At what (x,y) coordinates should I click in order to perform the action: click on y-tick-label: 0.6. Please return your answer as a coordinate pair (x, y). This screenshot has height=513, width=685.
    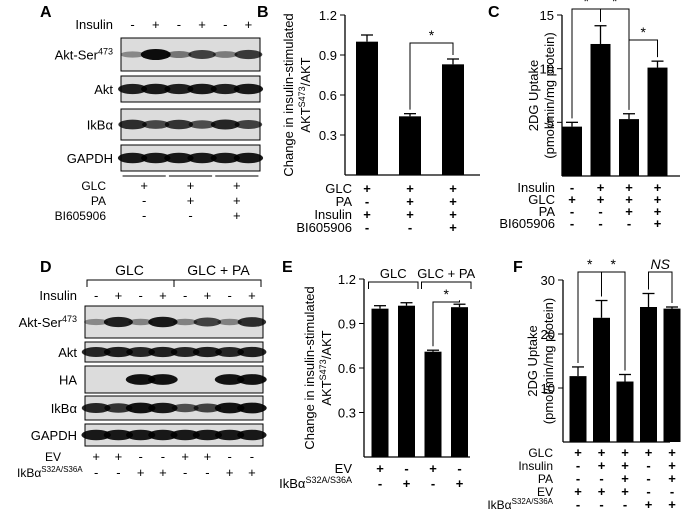
    Looking at the image, I should click on (347, 368).